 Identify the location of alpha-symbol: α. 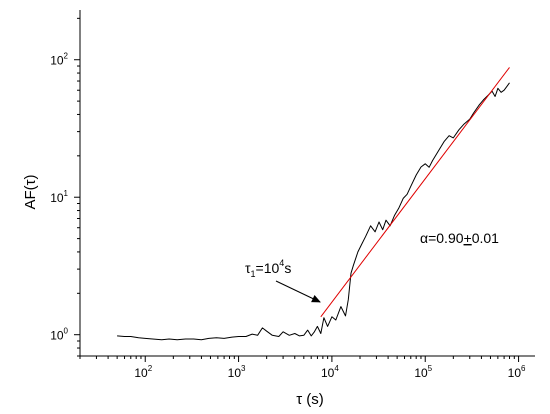
(424, 238).